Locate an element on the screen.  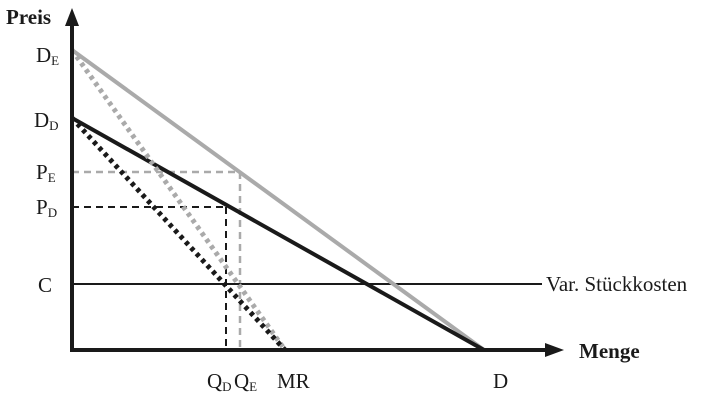
label-pe: PE is located at coordinates (46, 172).